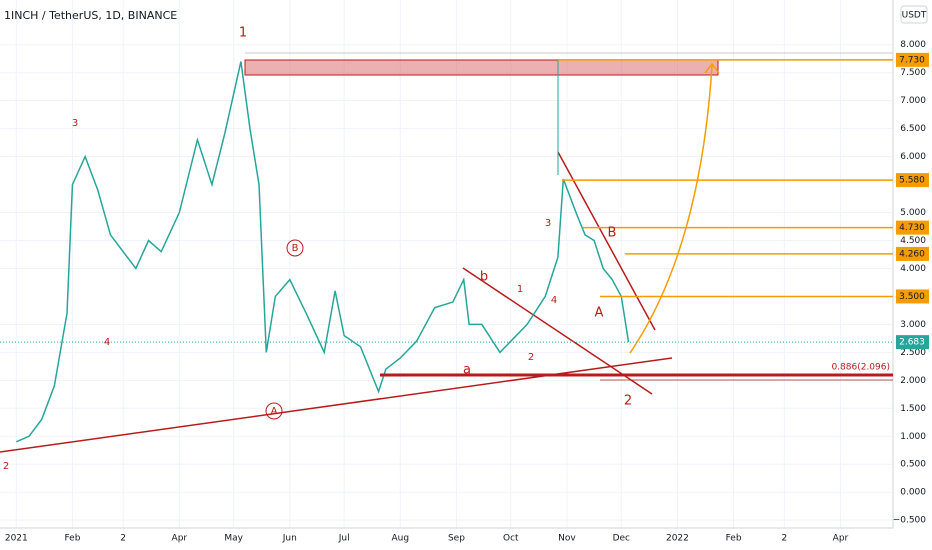  What do you see at coordinates (456, 539) in the screenshot?
I see `x-tick-label: Sep` at bounding box center [456, 539].